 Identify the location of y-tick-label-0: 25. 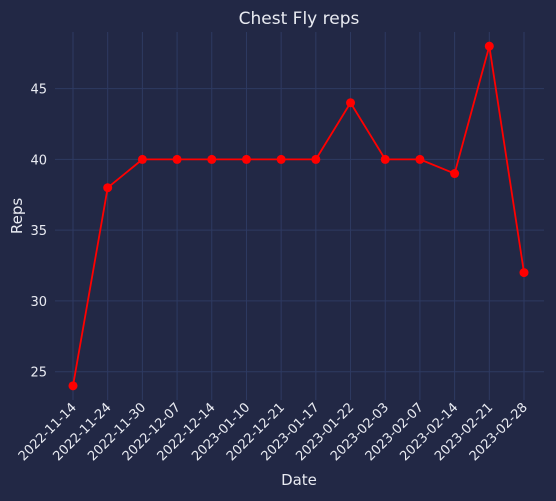
(38, 373).